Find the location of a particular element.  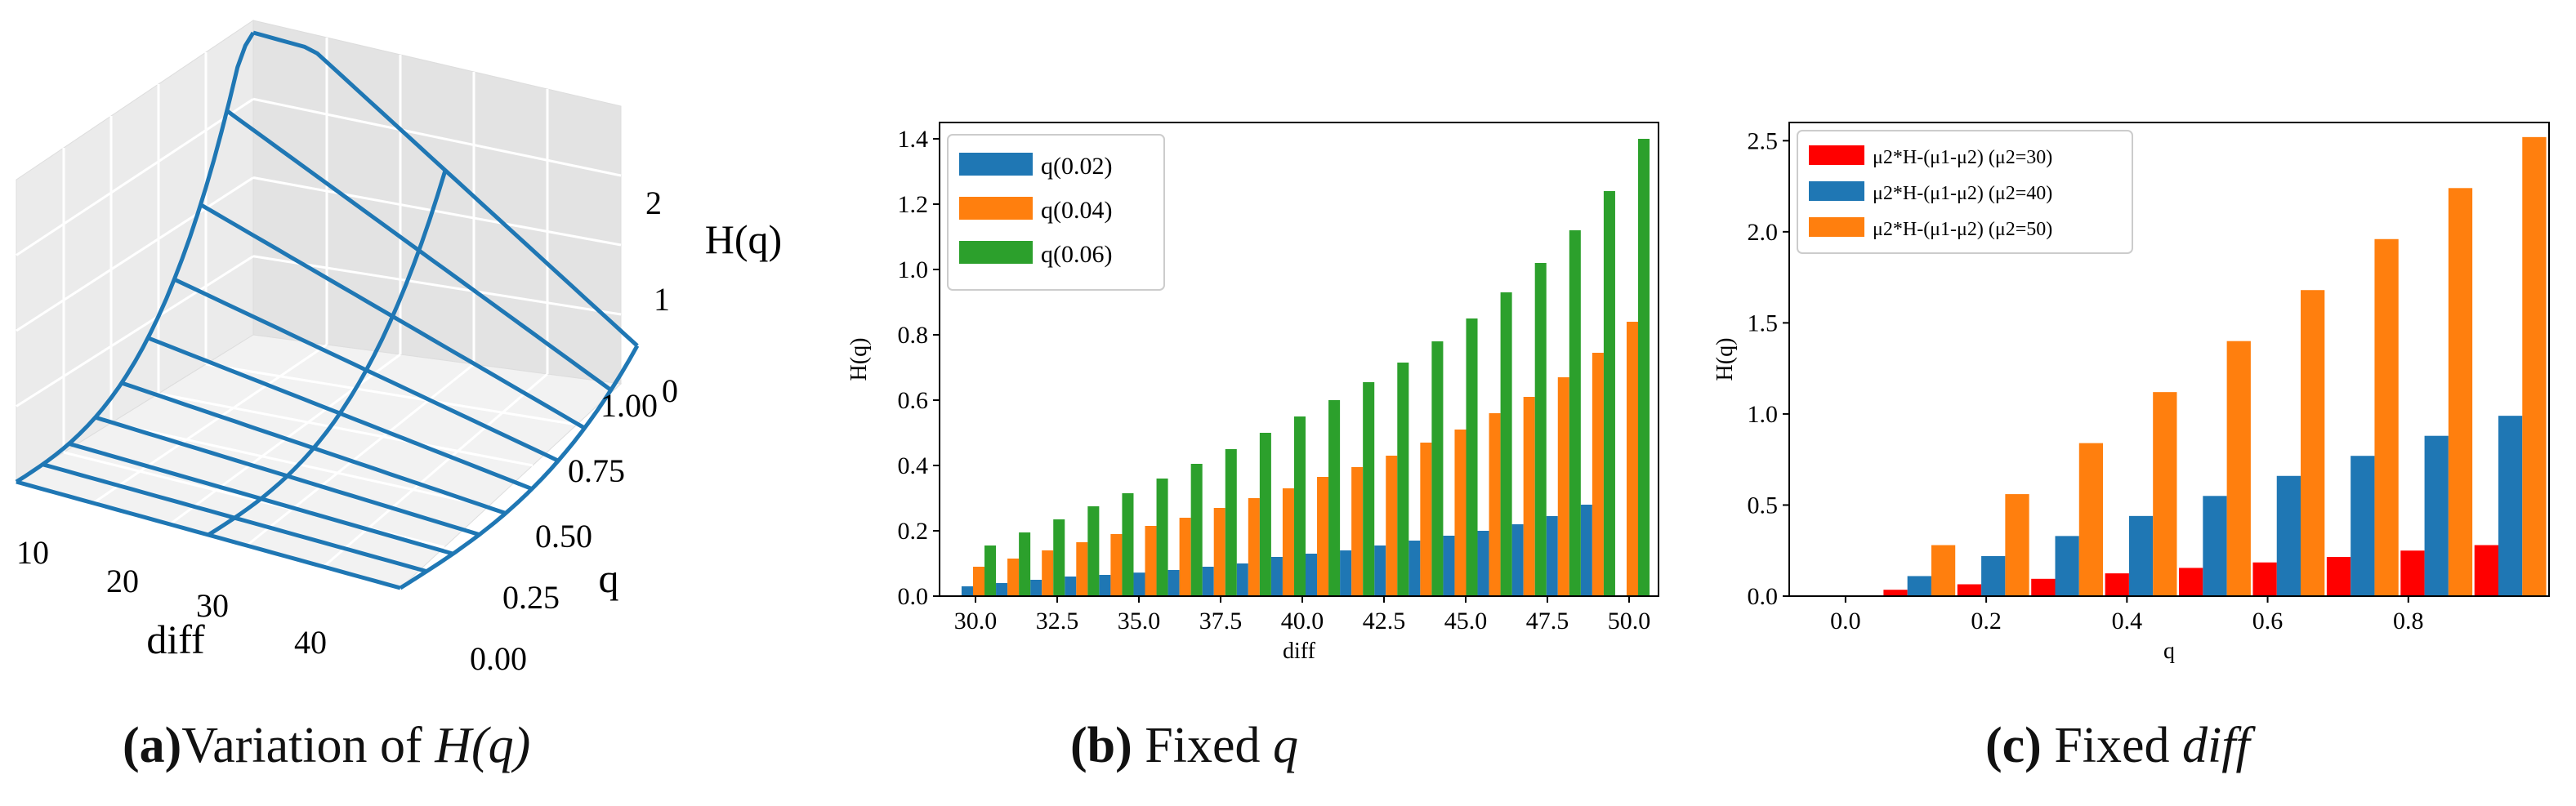

x-tick-label: 40 is located at coordinates (311, 642).